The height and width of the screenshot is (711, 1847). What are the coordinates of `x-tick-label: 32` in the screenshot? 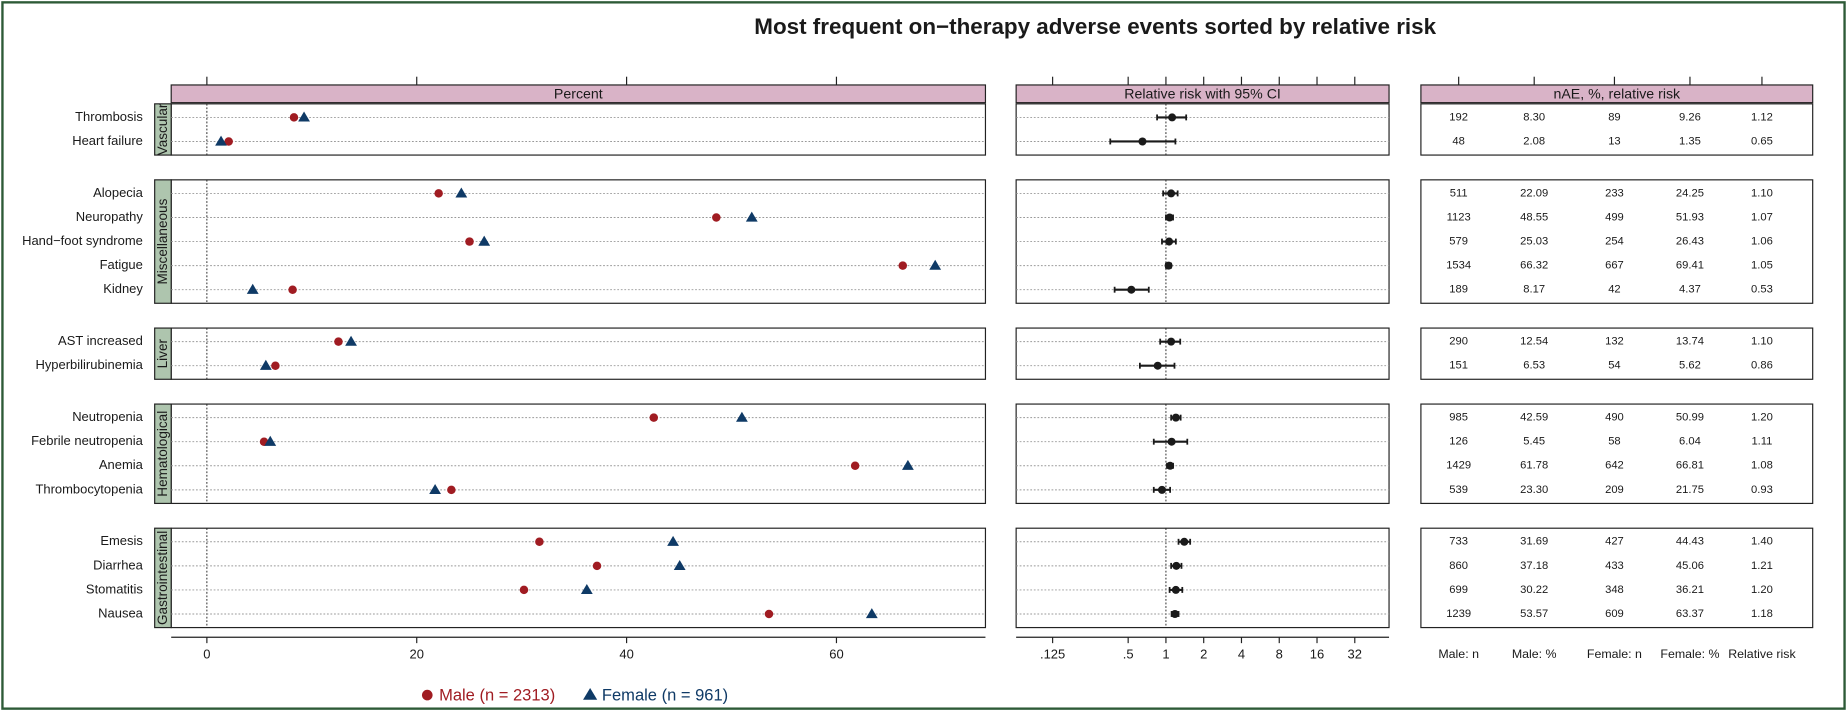 It's located at (1355, 653).